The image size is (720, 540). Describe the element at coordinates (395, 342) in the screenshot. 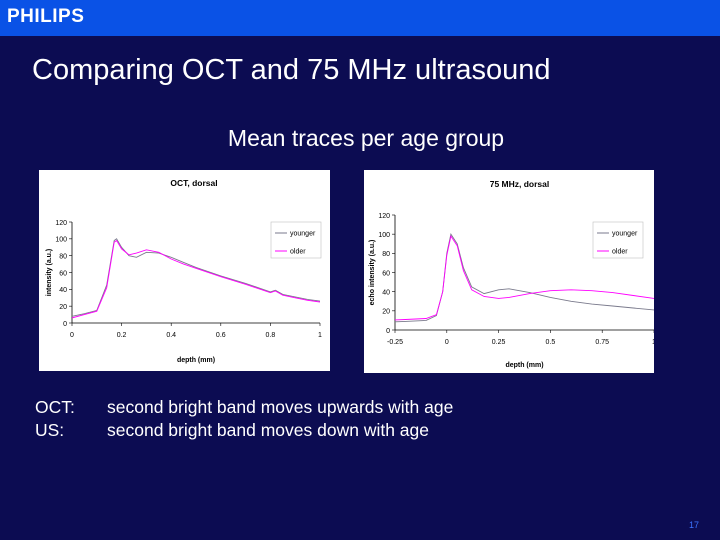

I see `x-tick-label: -0.25` at that location.